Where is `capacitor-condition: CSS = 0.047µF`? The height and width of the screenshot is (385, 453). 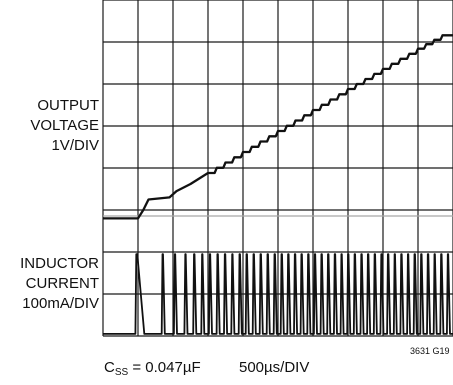 capacitor-condition: CSS = 0.047µF is located at coordinates (152, 368).